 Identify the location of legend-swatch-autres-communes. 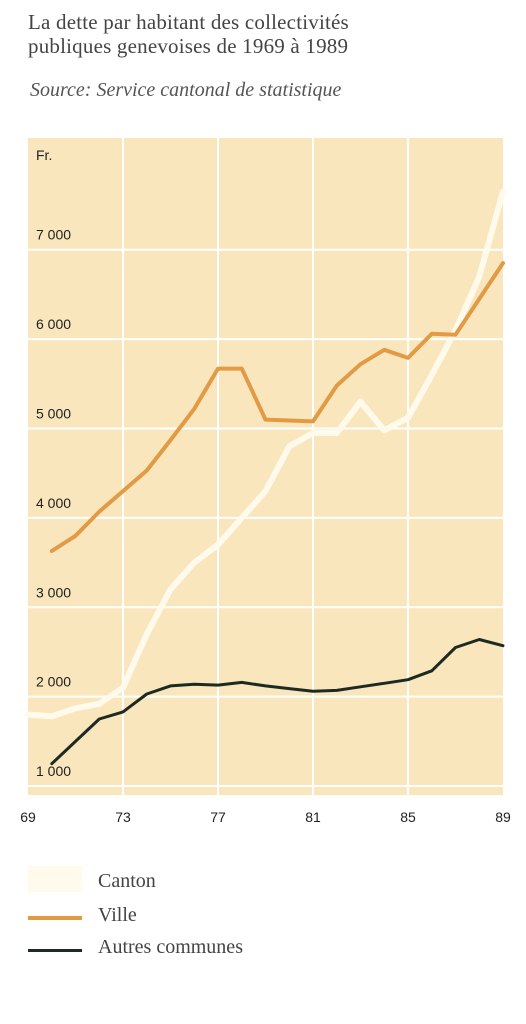
(55, 950).